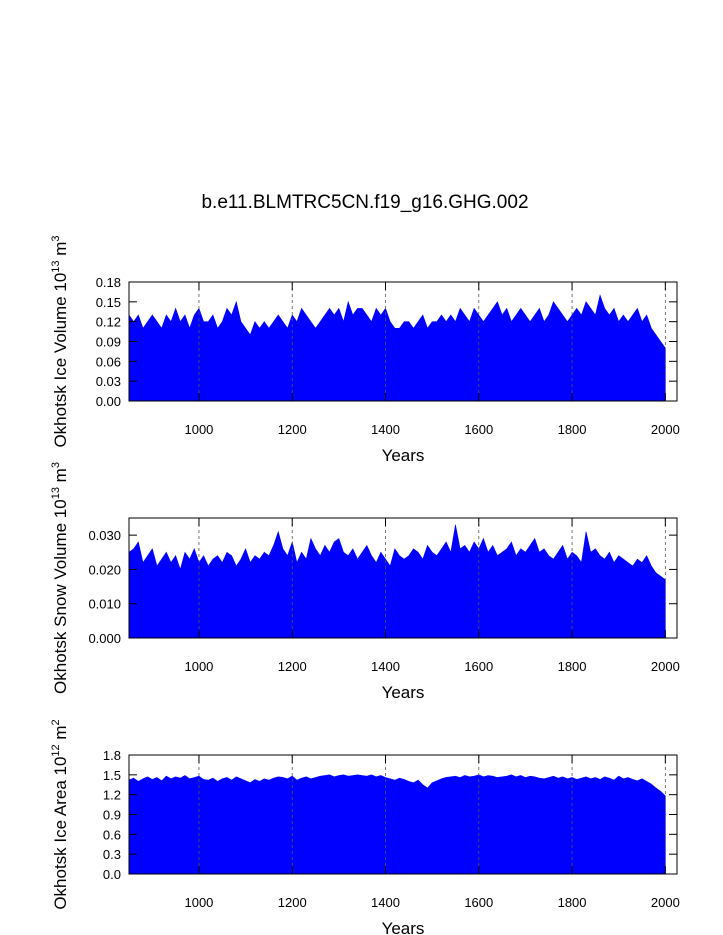 Image resolution: width=723 pixels, height=935 pixels. Describe the element at coordinates (108, 361) in the screenshot. I see `y-tick-label: 0.06` at that location.